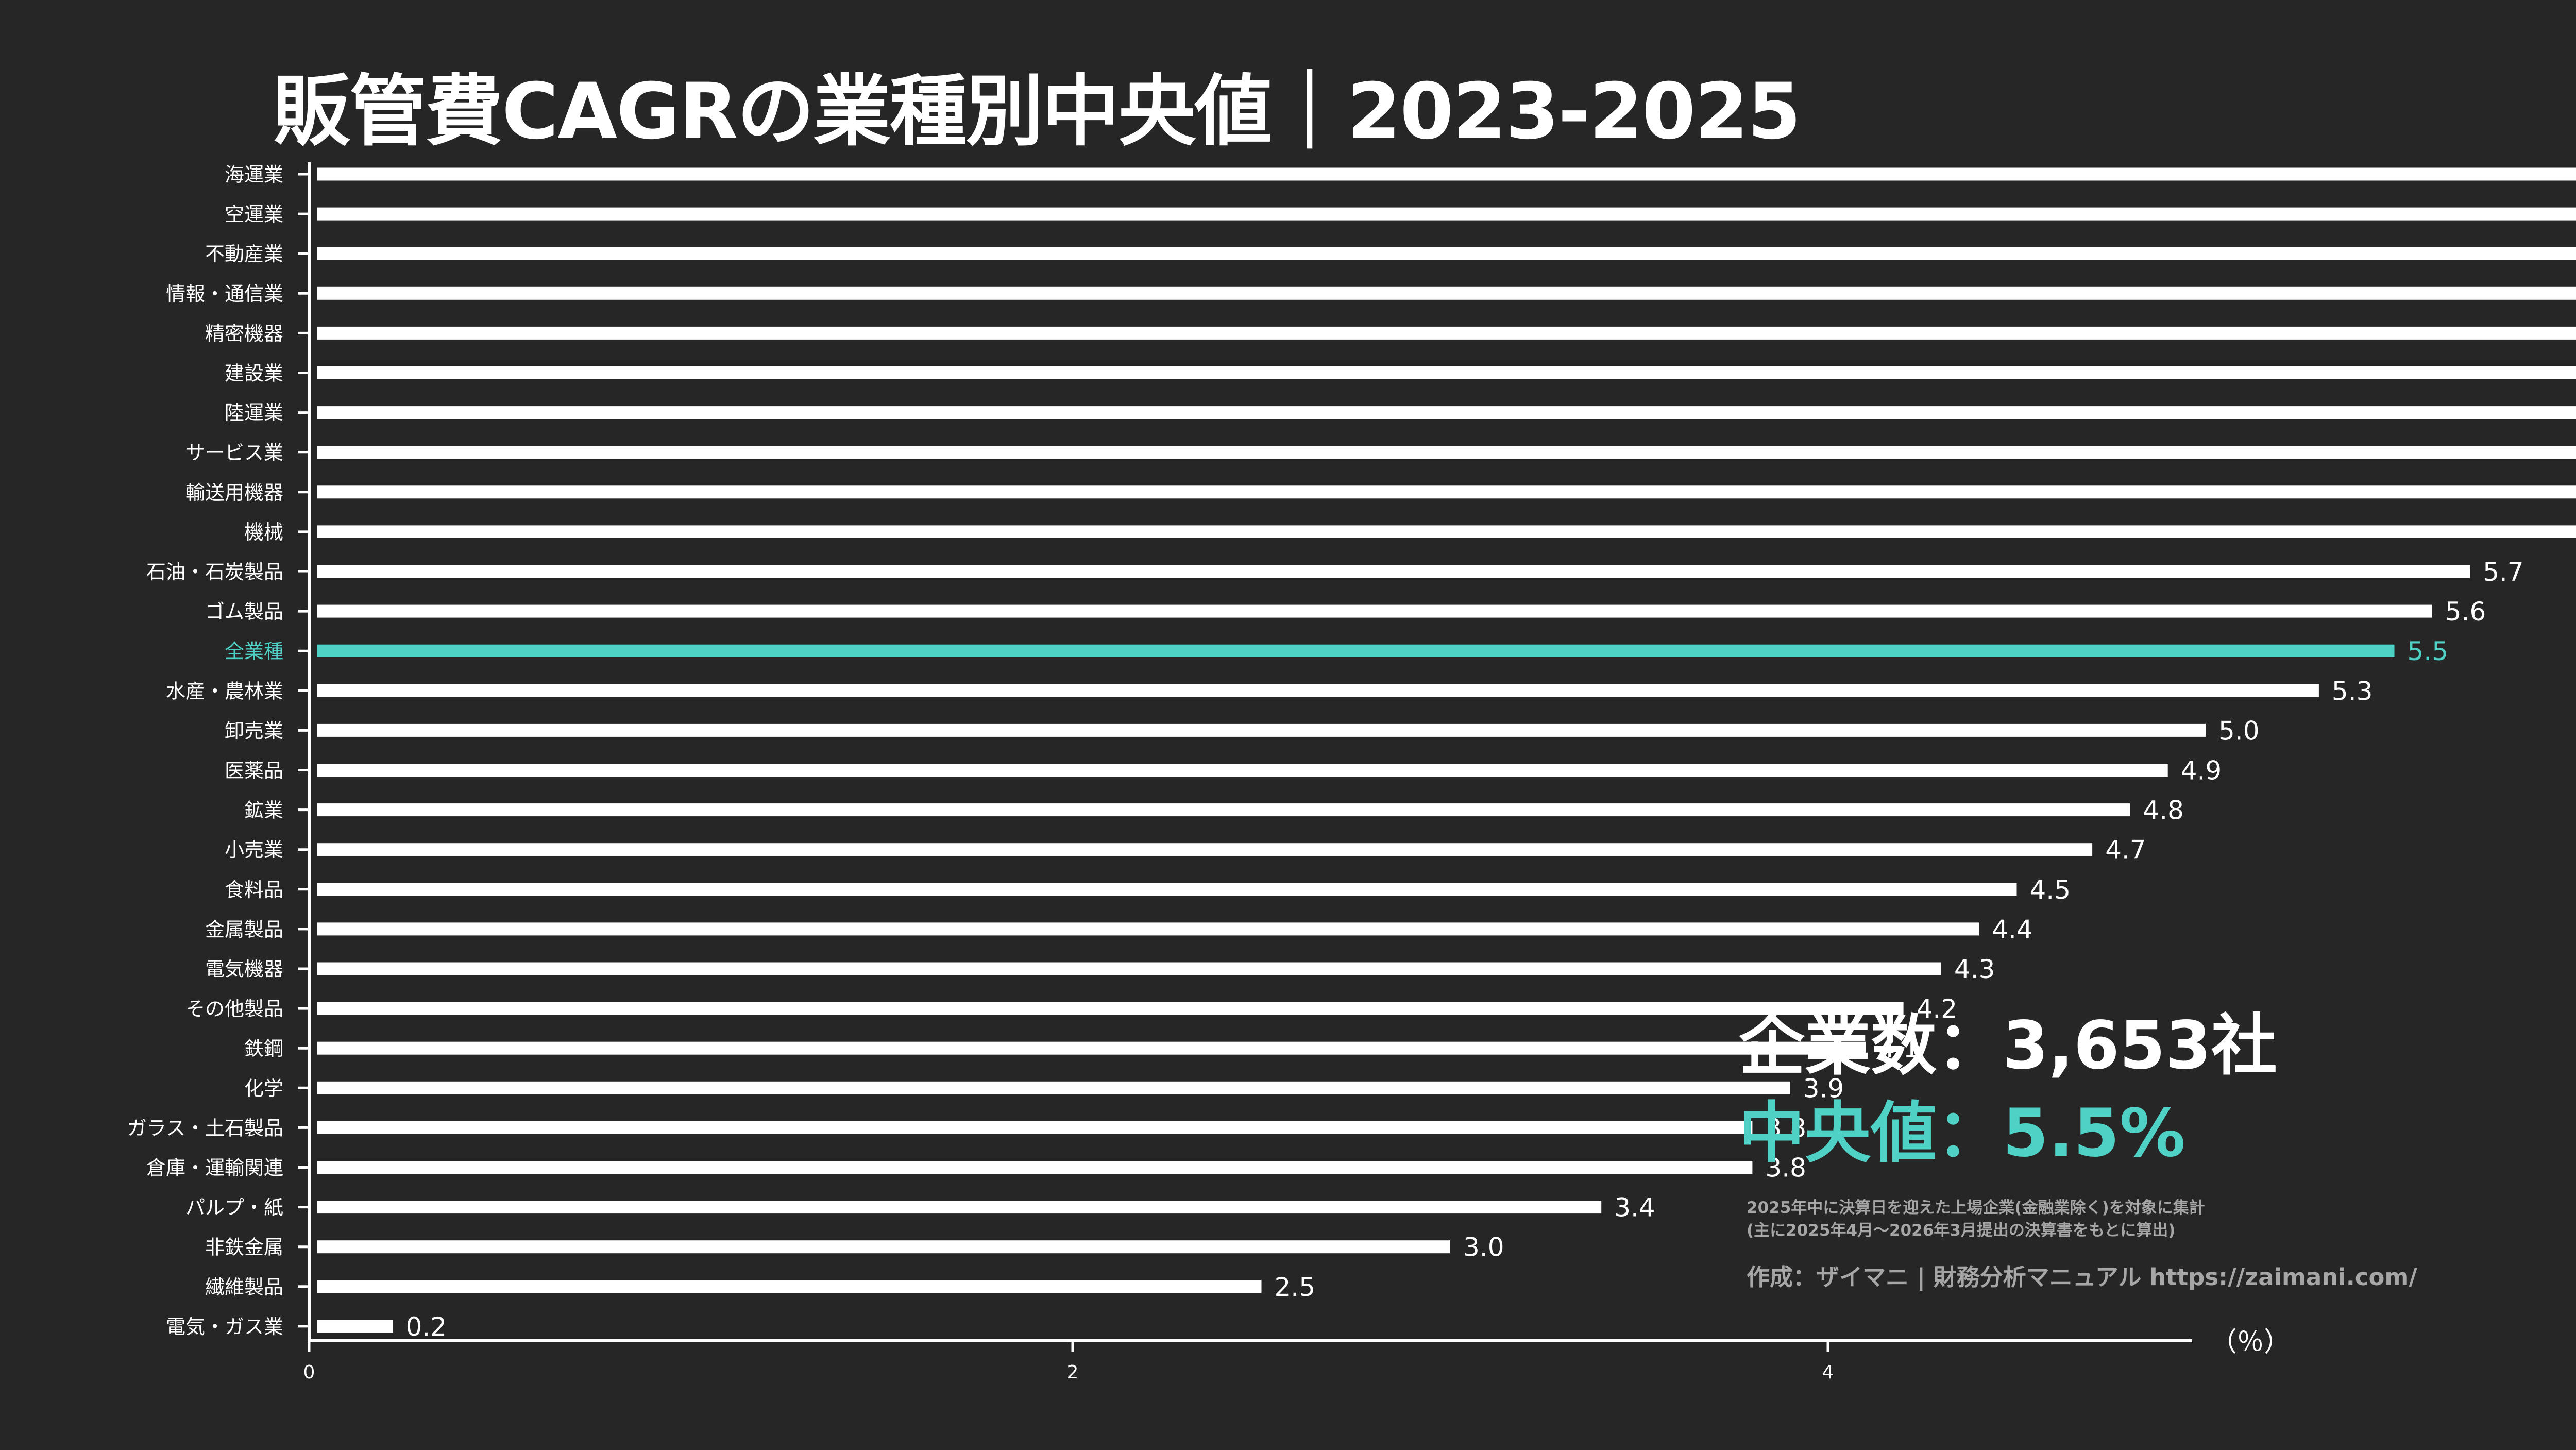  I want to click on value-label: 2.5, so click(1295, 1287).